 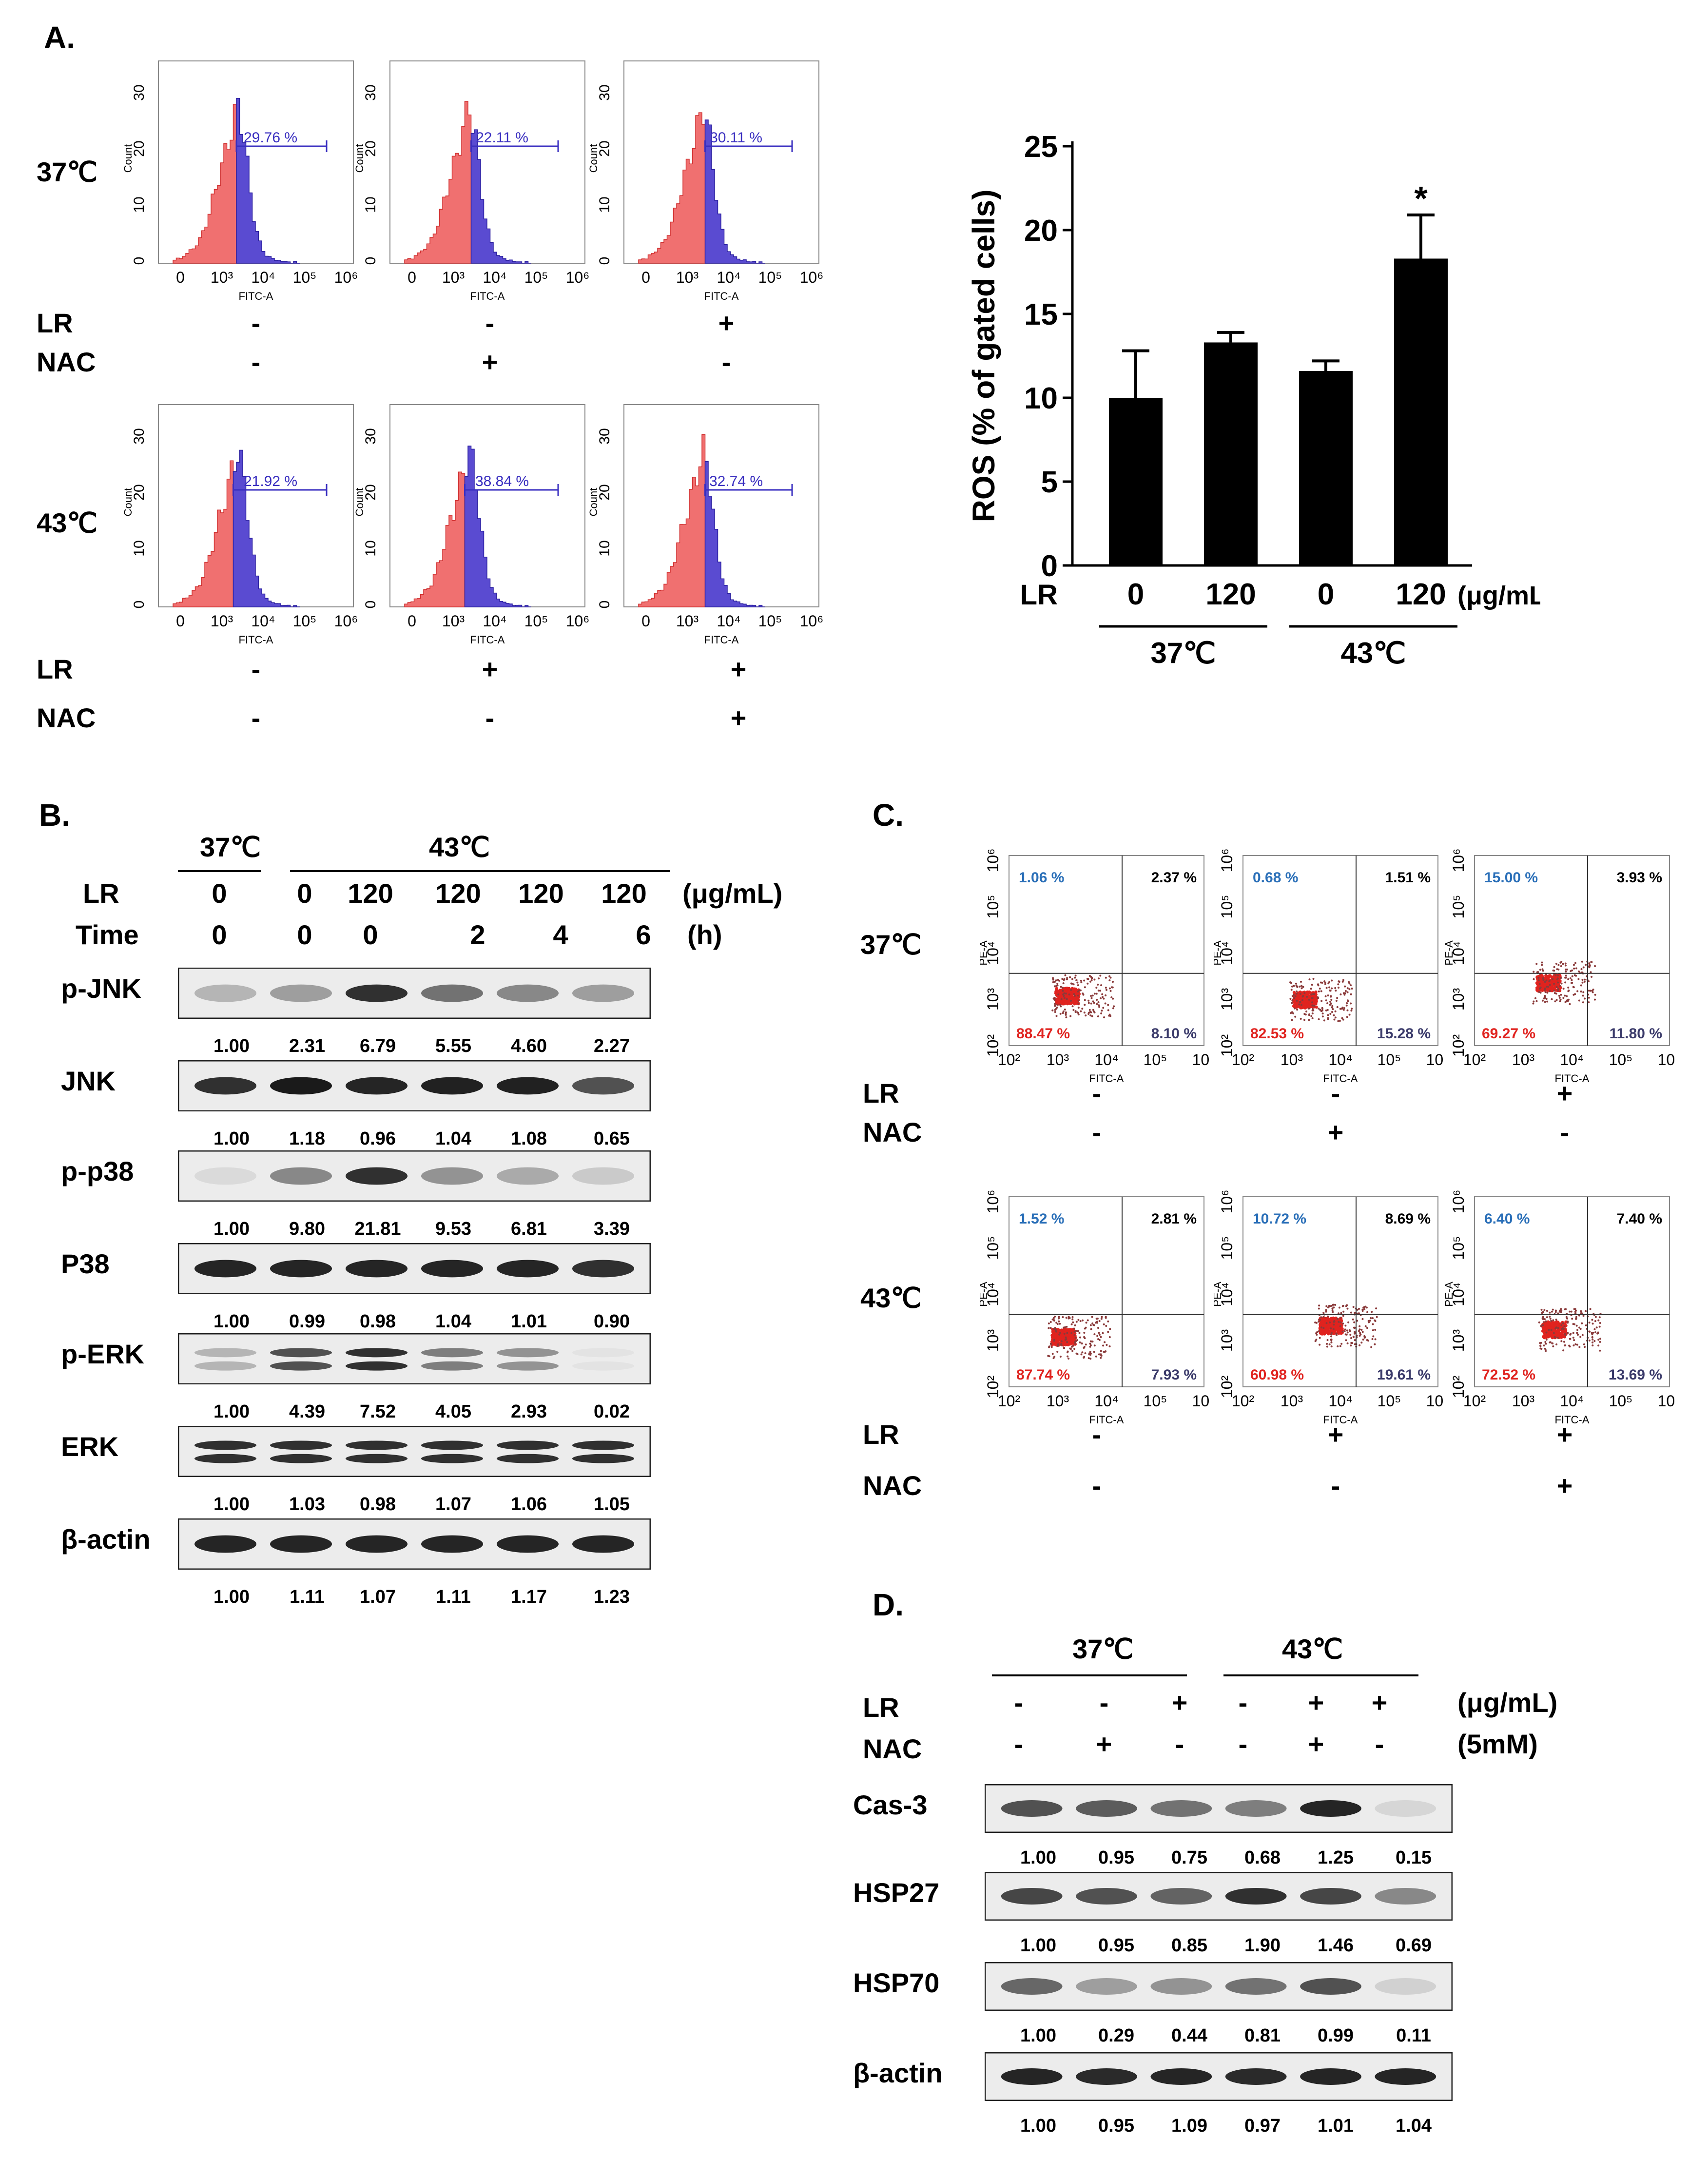 I want to click on histogram-plot: 21.92 % 0 10 20 30 Count 0 10³ 10⁴ 10⁵ 10⁶ FITC-A, so click(x=240, y=525).